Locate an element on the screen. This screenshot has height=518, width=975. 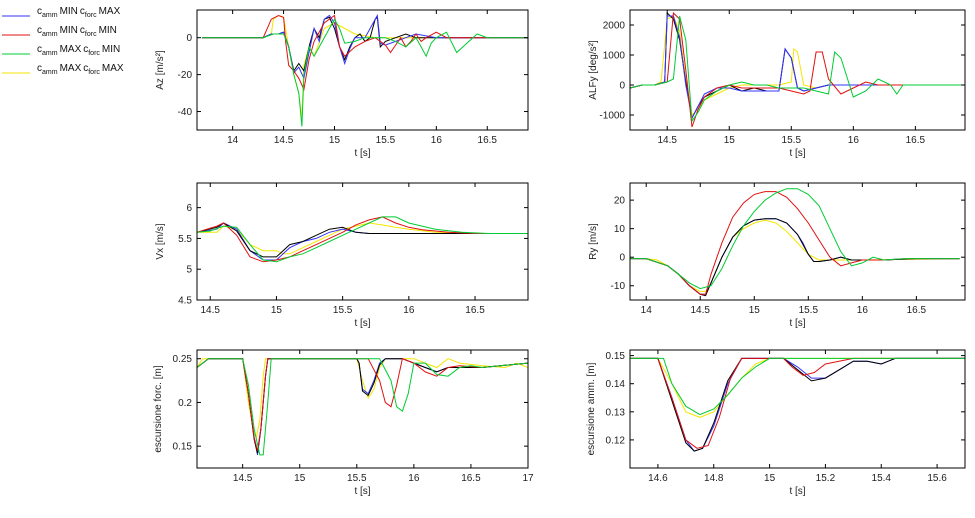
legend-entry: camm MIN cforc MAX is located at coordinates (61, 12).